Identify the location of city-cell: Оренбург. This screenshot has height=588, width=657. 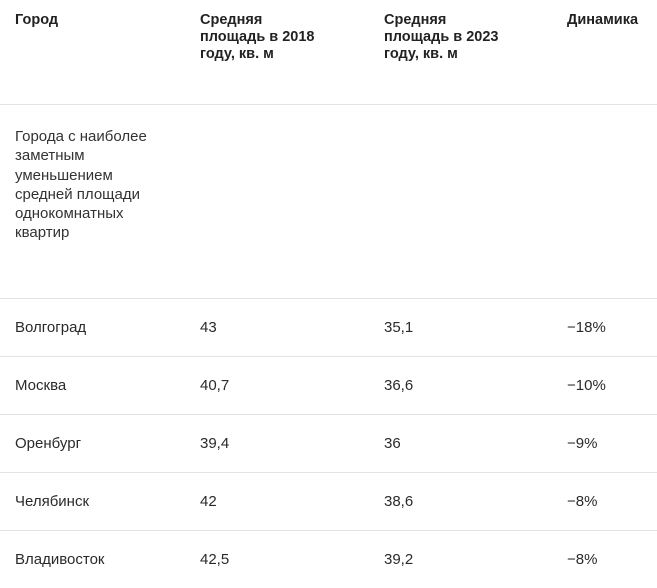
(48, 443).